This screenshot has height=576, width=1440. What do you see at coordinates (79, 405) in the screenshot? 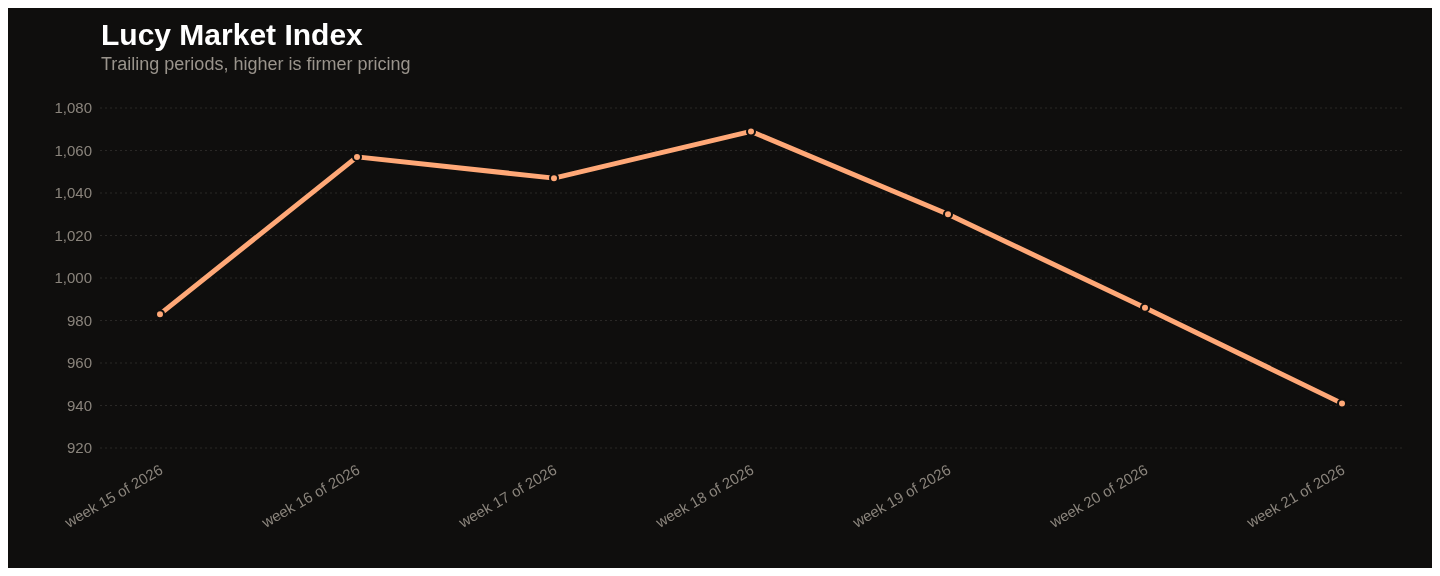
I see `y-tick-label: 940` at bounding box center [79, 405].